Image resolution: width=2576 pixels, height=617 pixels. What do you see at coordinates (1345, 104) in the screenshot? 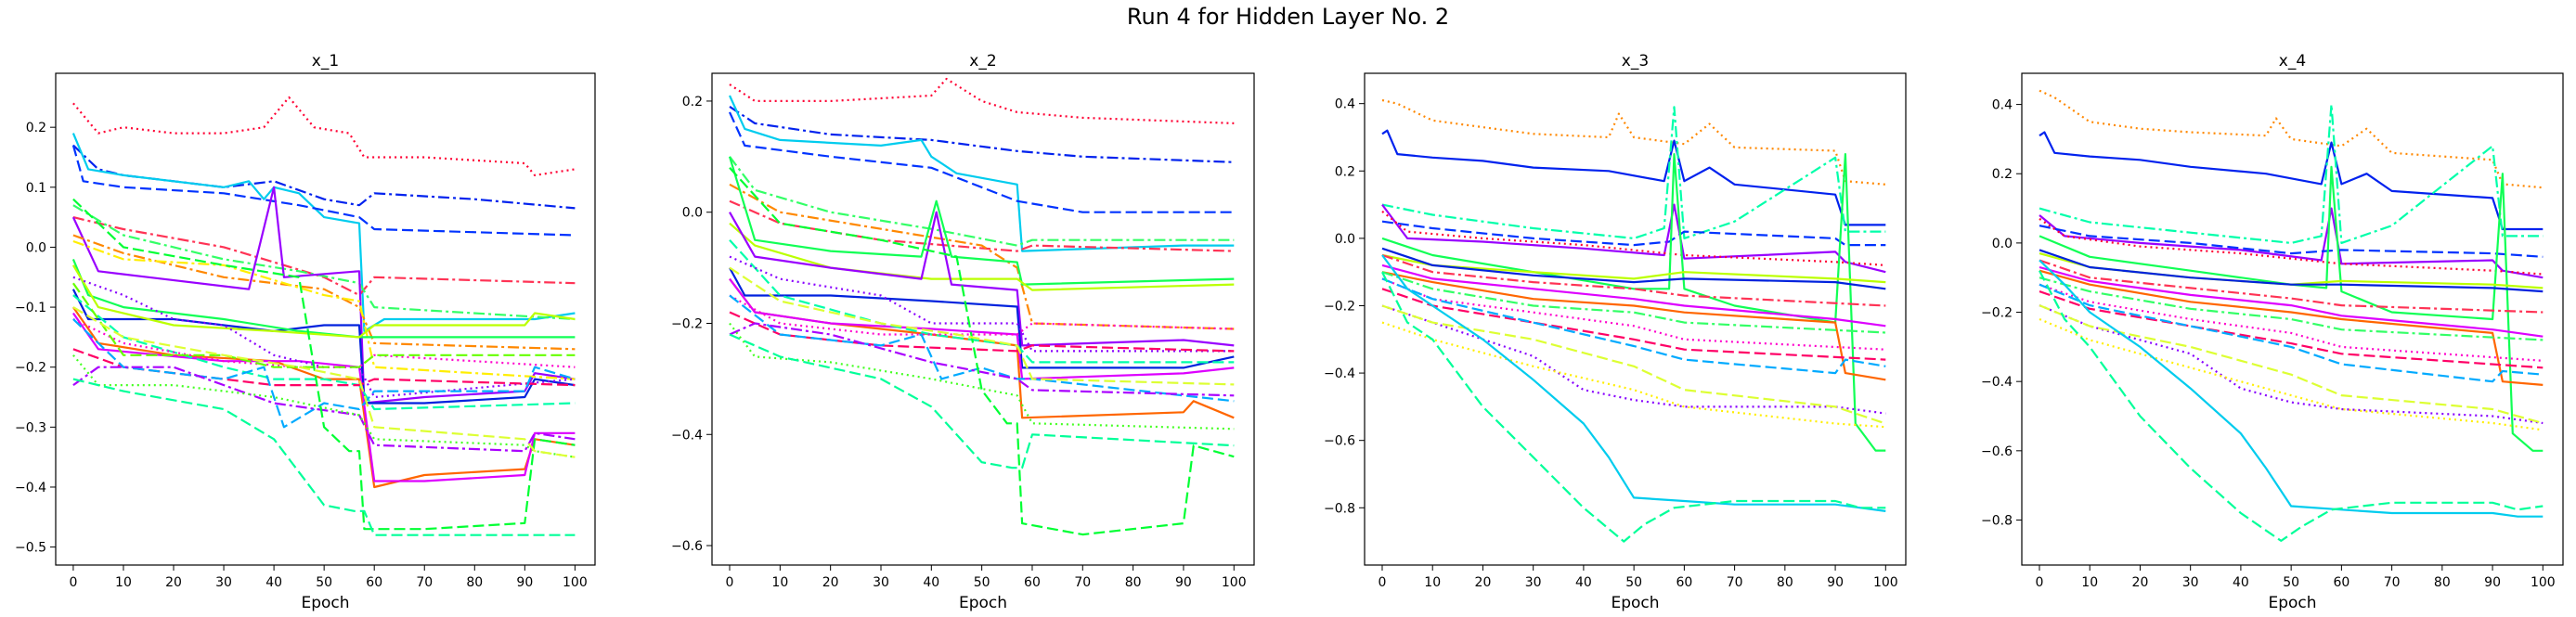
I see `y-tick-label: 0.4` at bounding box center [1345, 104].